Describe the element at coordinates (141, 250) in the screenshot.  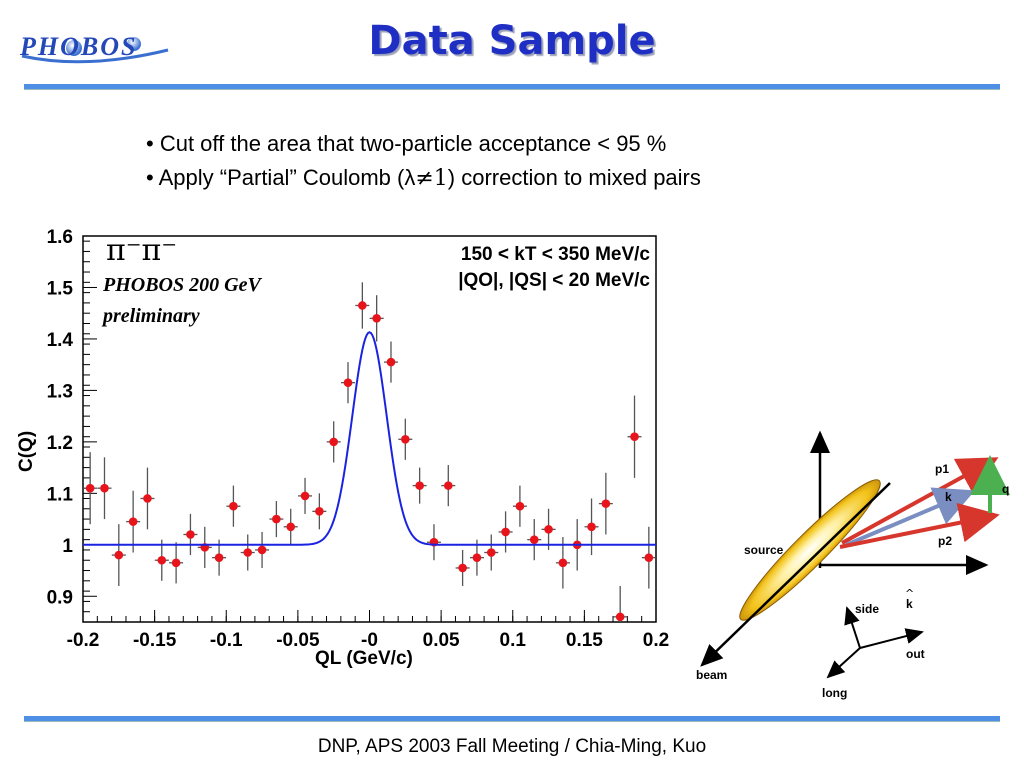
I see `particle-label: π⁻π⁻` at that location.